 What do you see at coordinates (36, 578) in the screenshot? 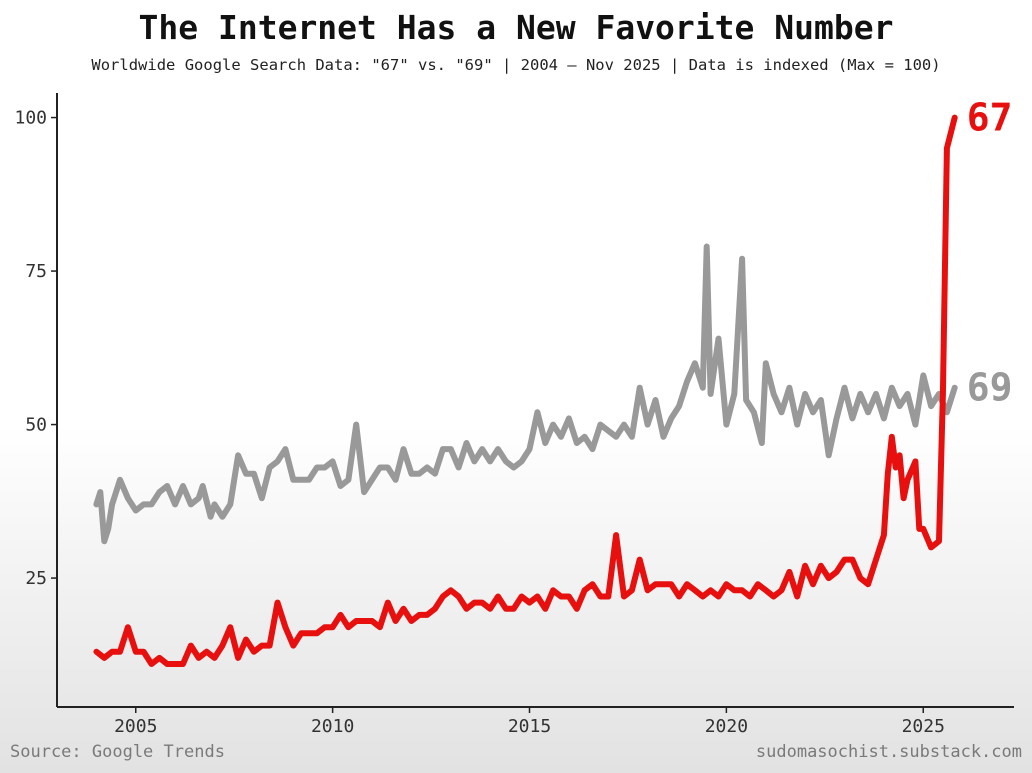
I see `y-tick-label: 25` at bounding box center [36, 578].